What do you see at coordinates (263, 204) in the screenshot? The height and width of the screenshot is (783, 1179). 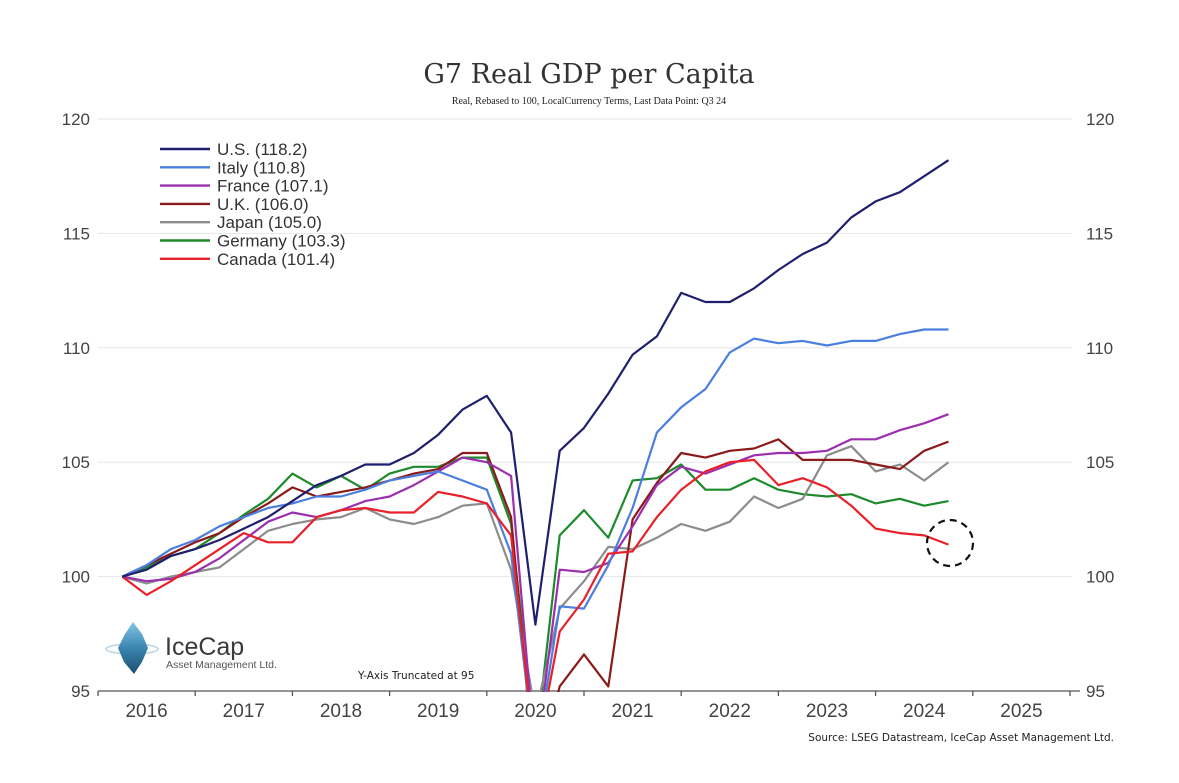 I see `legend-label: U.K. (106.0)` at bounding box center [263, 204].